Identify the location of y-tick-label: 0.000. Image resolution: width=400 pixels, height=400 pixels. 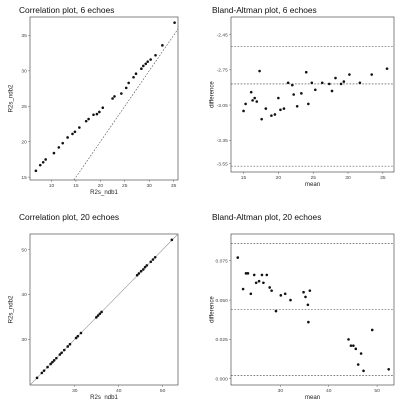
(222, 379).